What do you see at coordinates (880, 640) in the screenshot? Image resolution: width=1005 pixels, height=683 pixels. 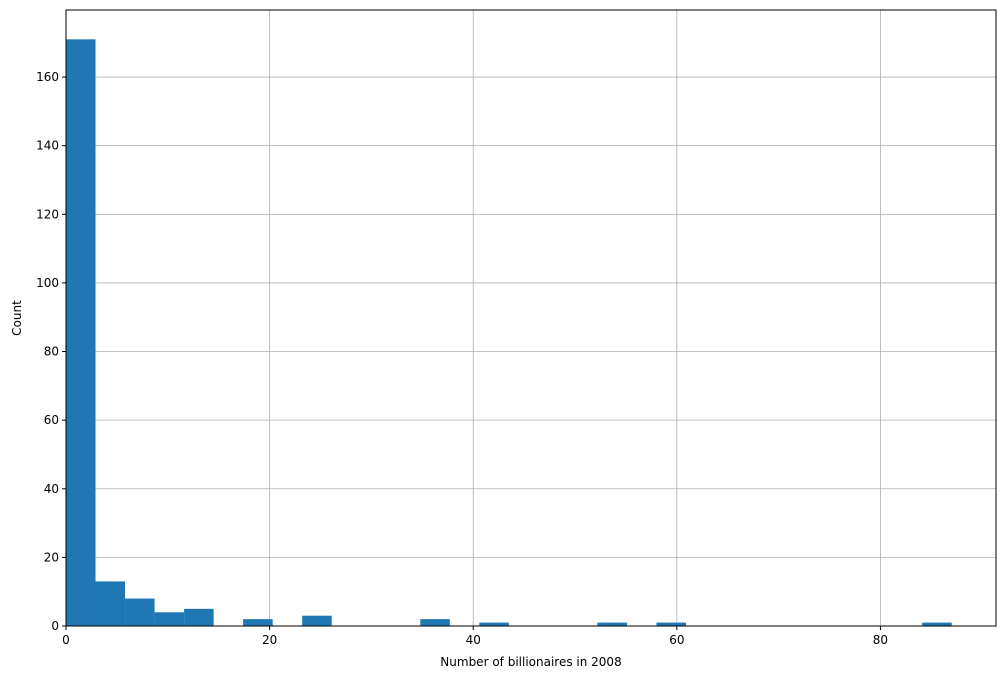 I see `x-tick-label: 80` at bounding box center [880, 640].